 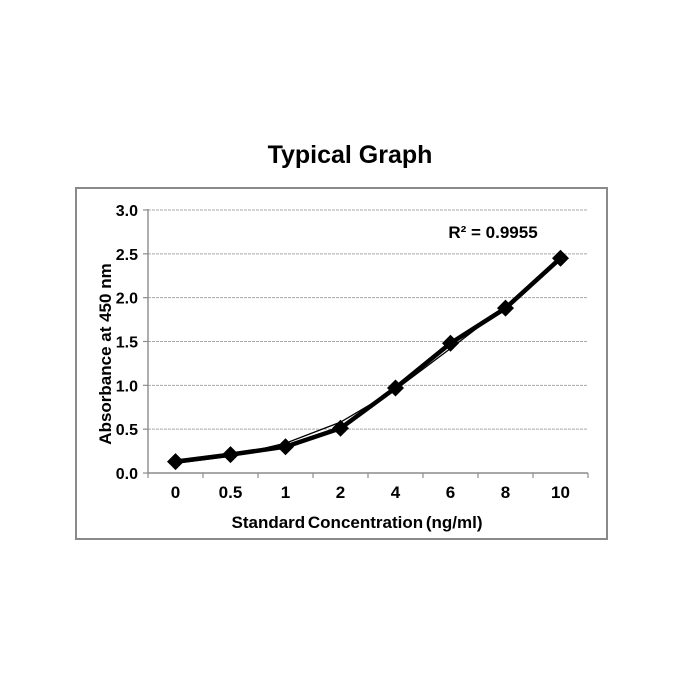 I want to click on y-tick-label: 3.0, so click(x=127, y=211).